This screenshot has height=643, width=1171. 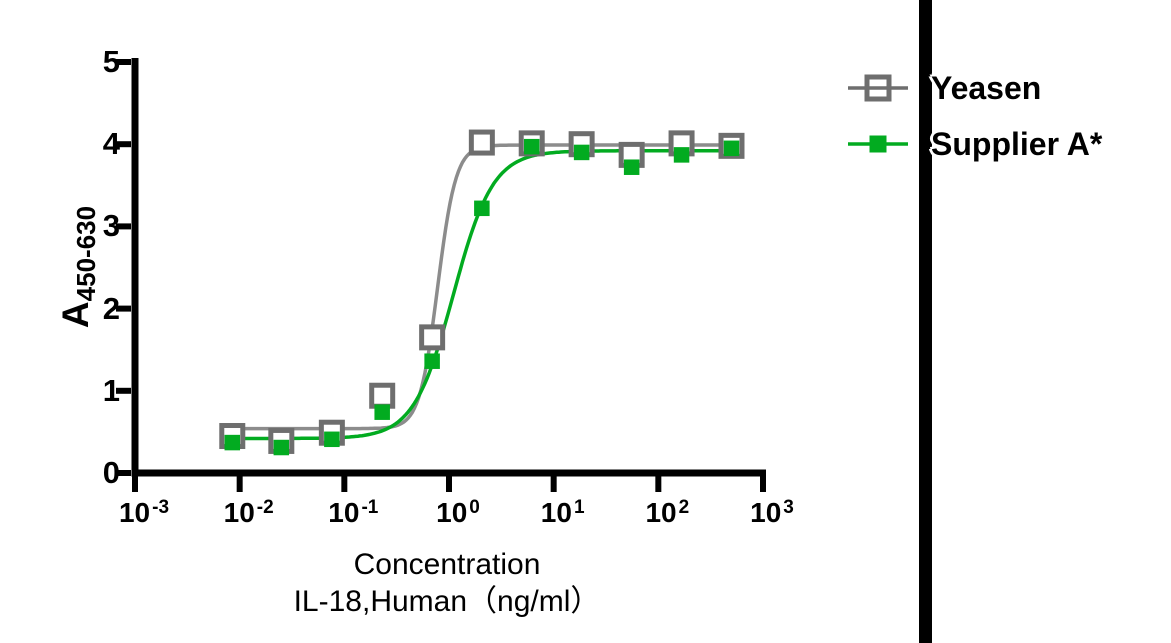 I want to click on x-axis-title-line2: IL-18,Human（ng/ml）, so click(x=447, y=601).